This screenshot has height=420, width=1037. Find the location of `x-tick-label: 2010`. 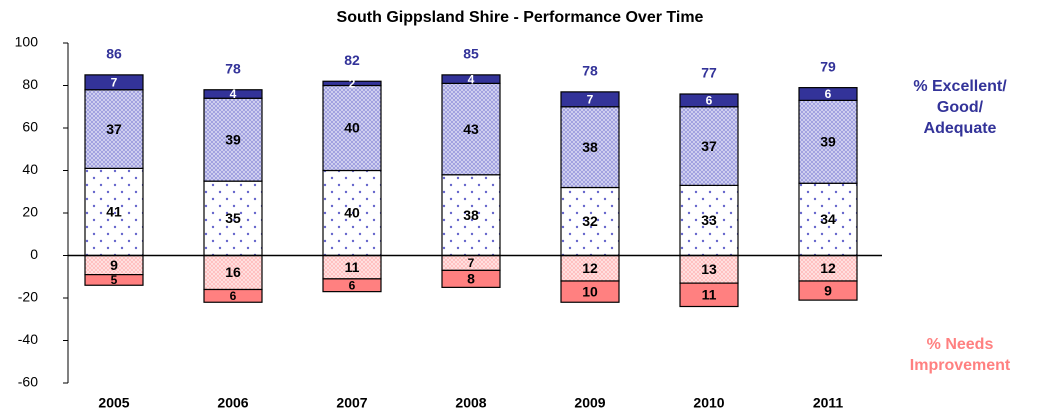

x-tick-label: 2010 is located at coordinates (708, 403).